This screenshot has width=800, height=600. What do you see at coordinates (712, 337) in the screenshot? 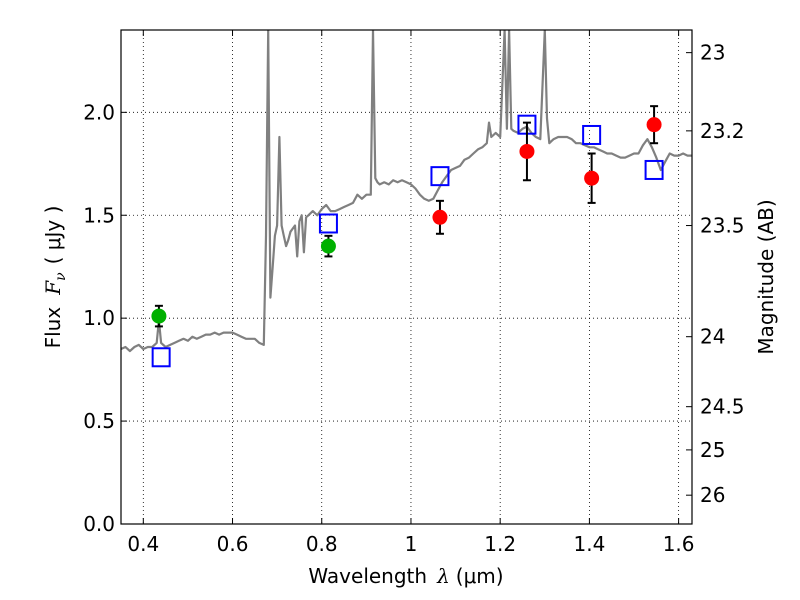
I see `y2-tick-label: 24` at bounding box center [712, 337].